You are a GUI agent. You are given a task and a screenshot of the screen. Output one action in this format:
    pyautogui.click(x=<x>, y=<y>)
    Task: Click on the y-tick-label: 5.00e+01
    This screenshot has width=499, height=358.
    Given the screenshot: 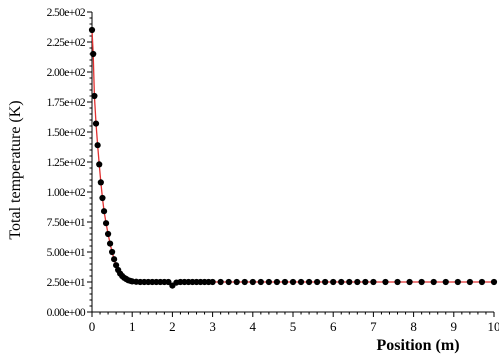 What is the action you would take?
    pyautogui.click(x=66, y=253)
    